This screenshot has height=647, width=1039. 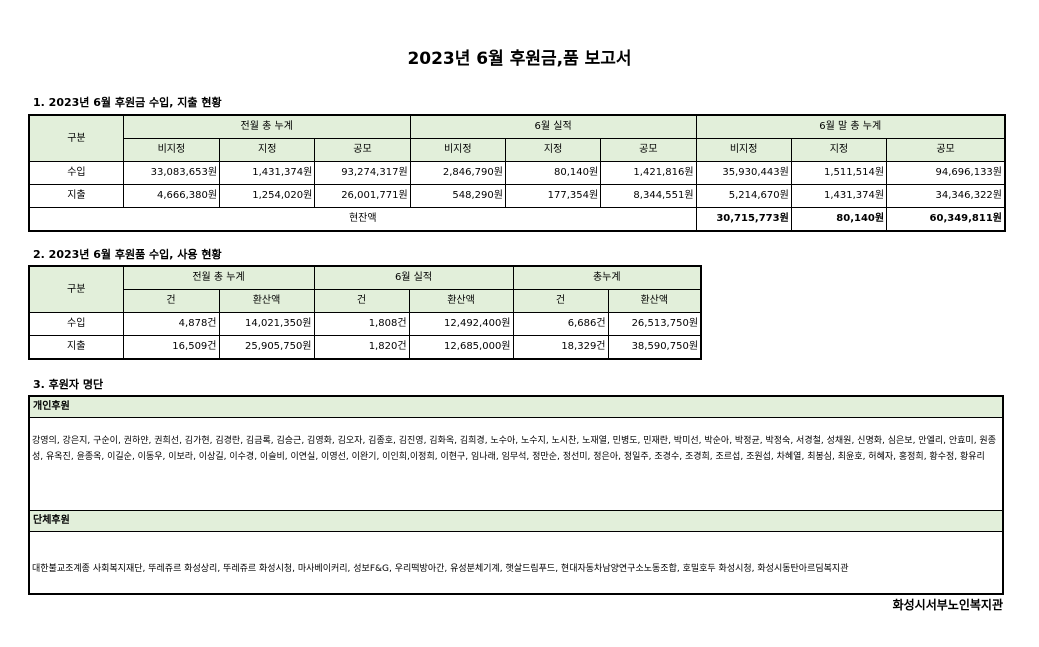 What do you see at coordinates (267, 196) in the screenshot?
I see `cell: 1,254,020원` at bounding box center [267, 196].